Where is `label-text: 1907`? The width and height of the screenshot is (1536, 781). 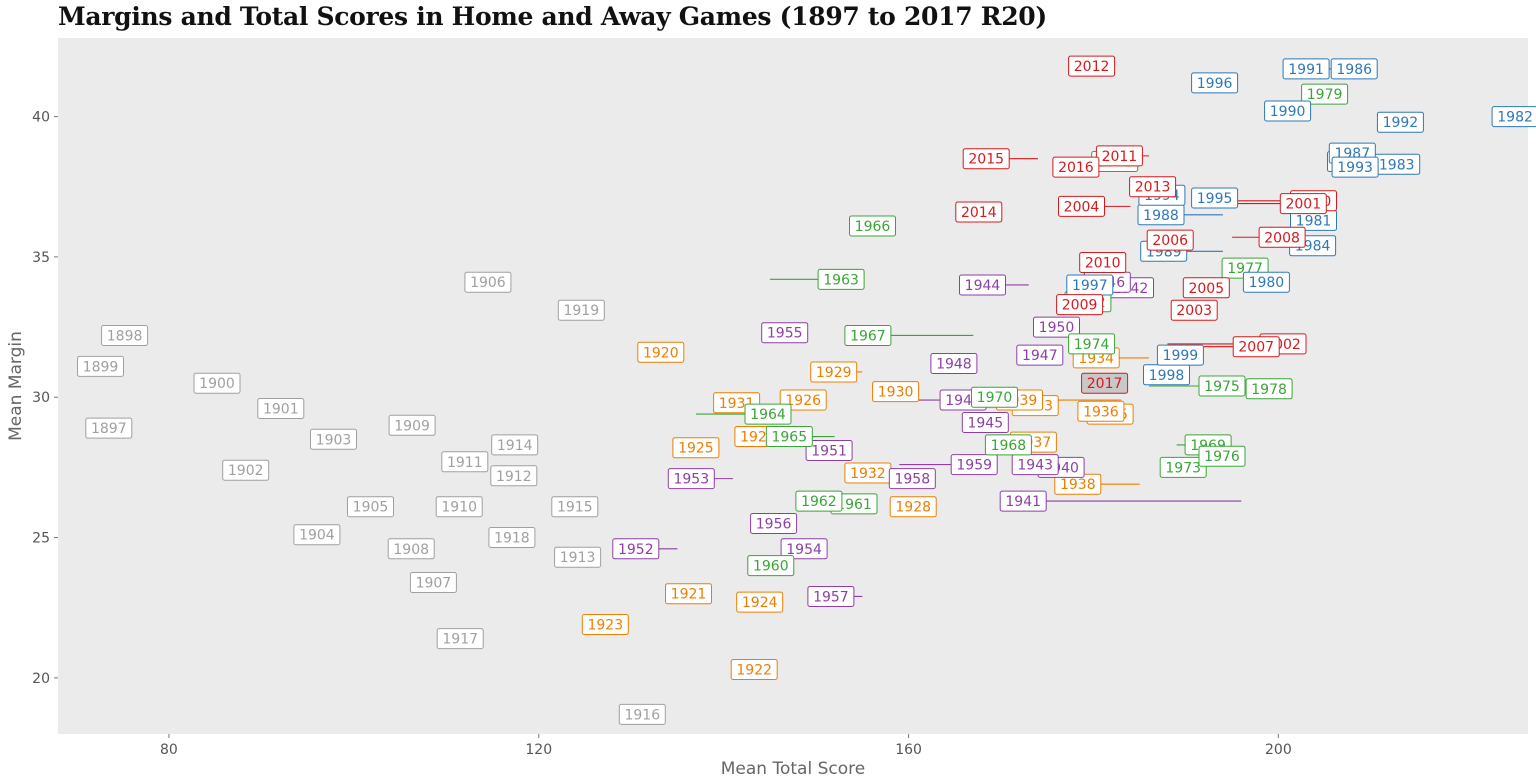
label-text: 1907 is located at coordinates (434, 584).